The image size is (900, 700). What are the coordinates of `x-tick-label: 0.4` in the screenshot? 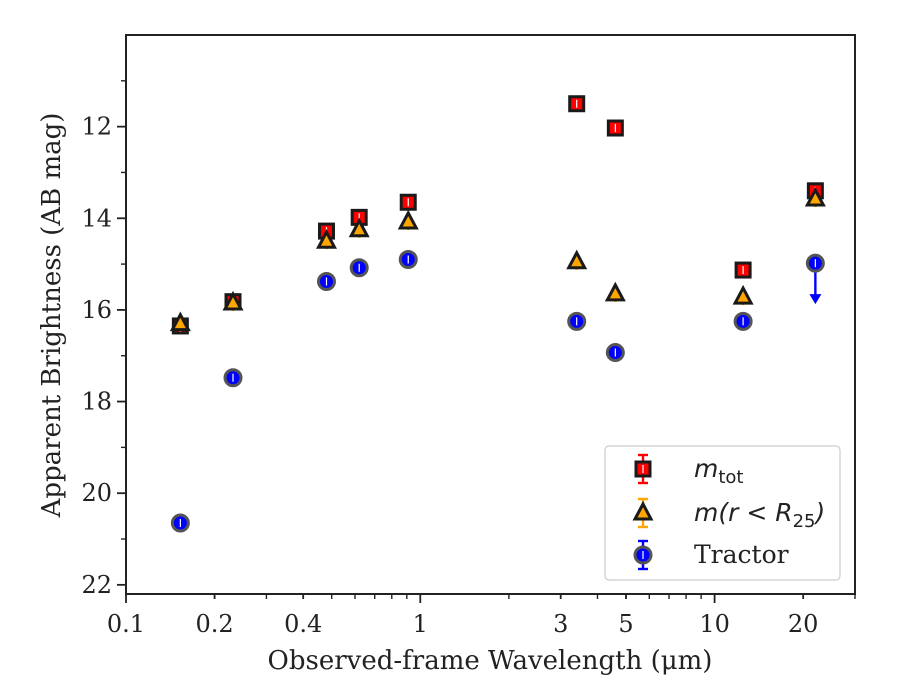 It's located at (303, 624).